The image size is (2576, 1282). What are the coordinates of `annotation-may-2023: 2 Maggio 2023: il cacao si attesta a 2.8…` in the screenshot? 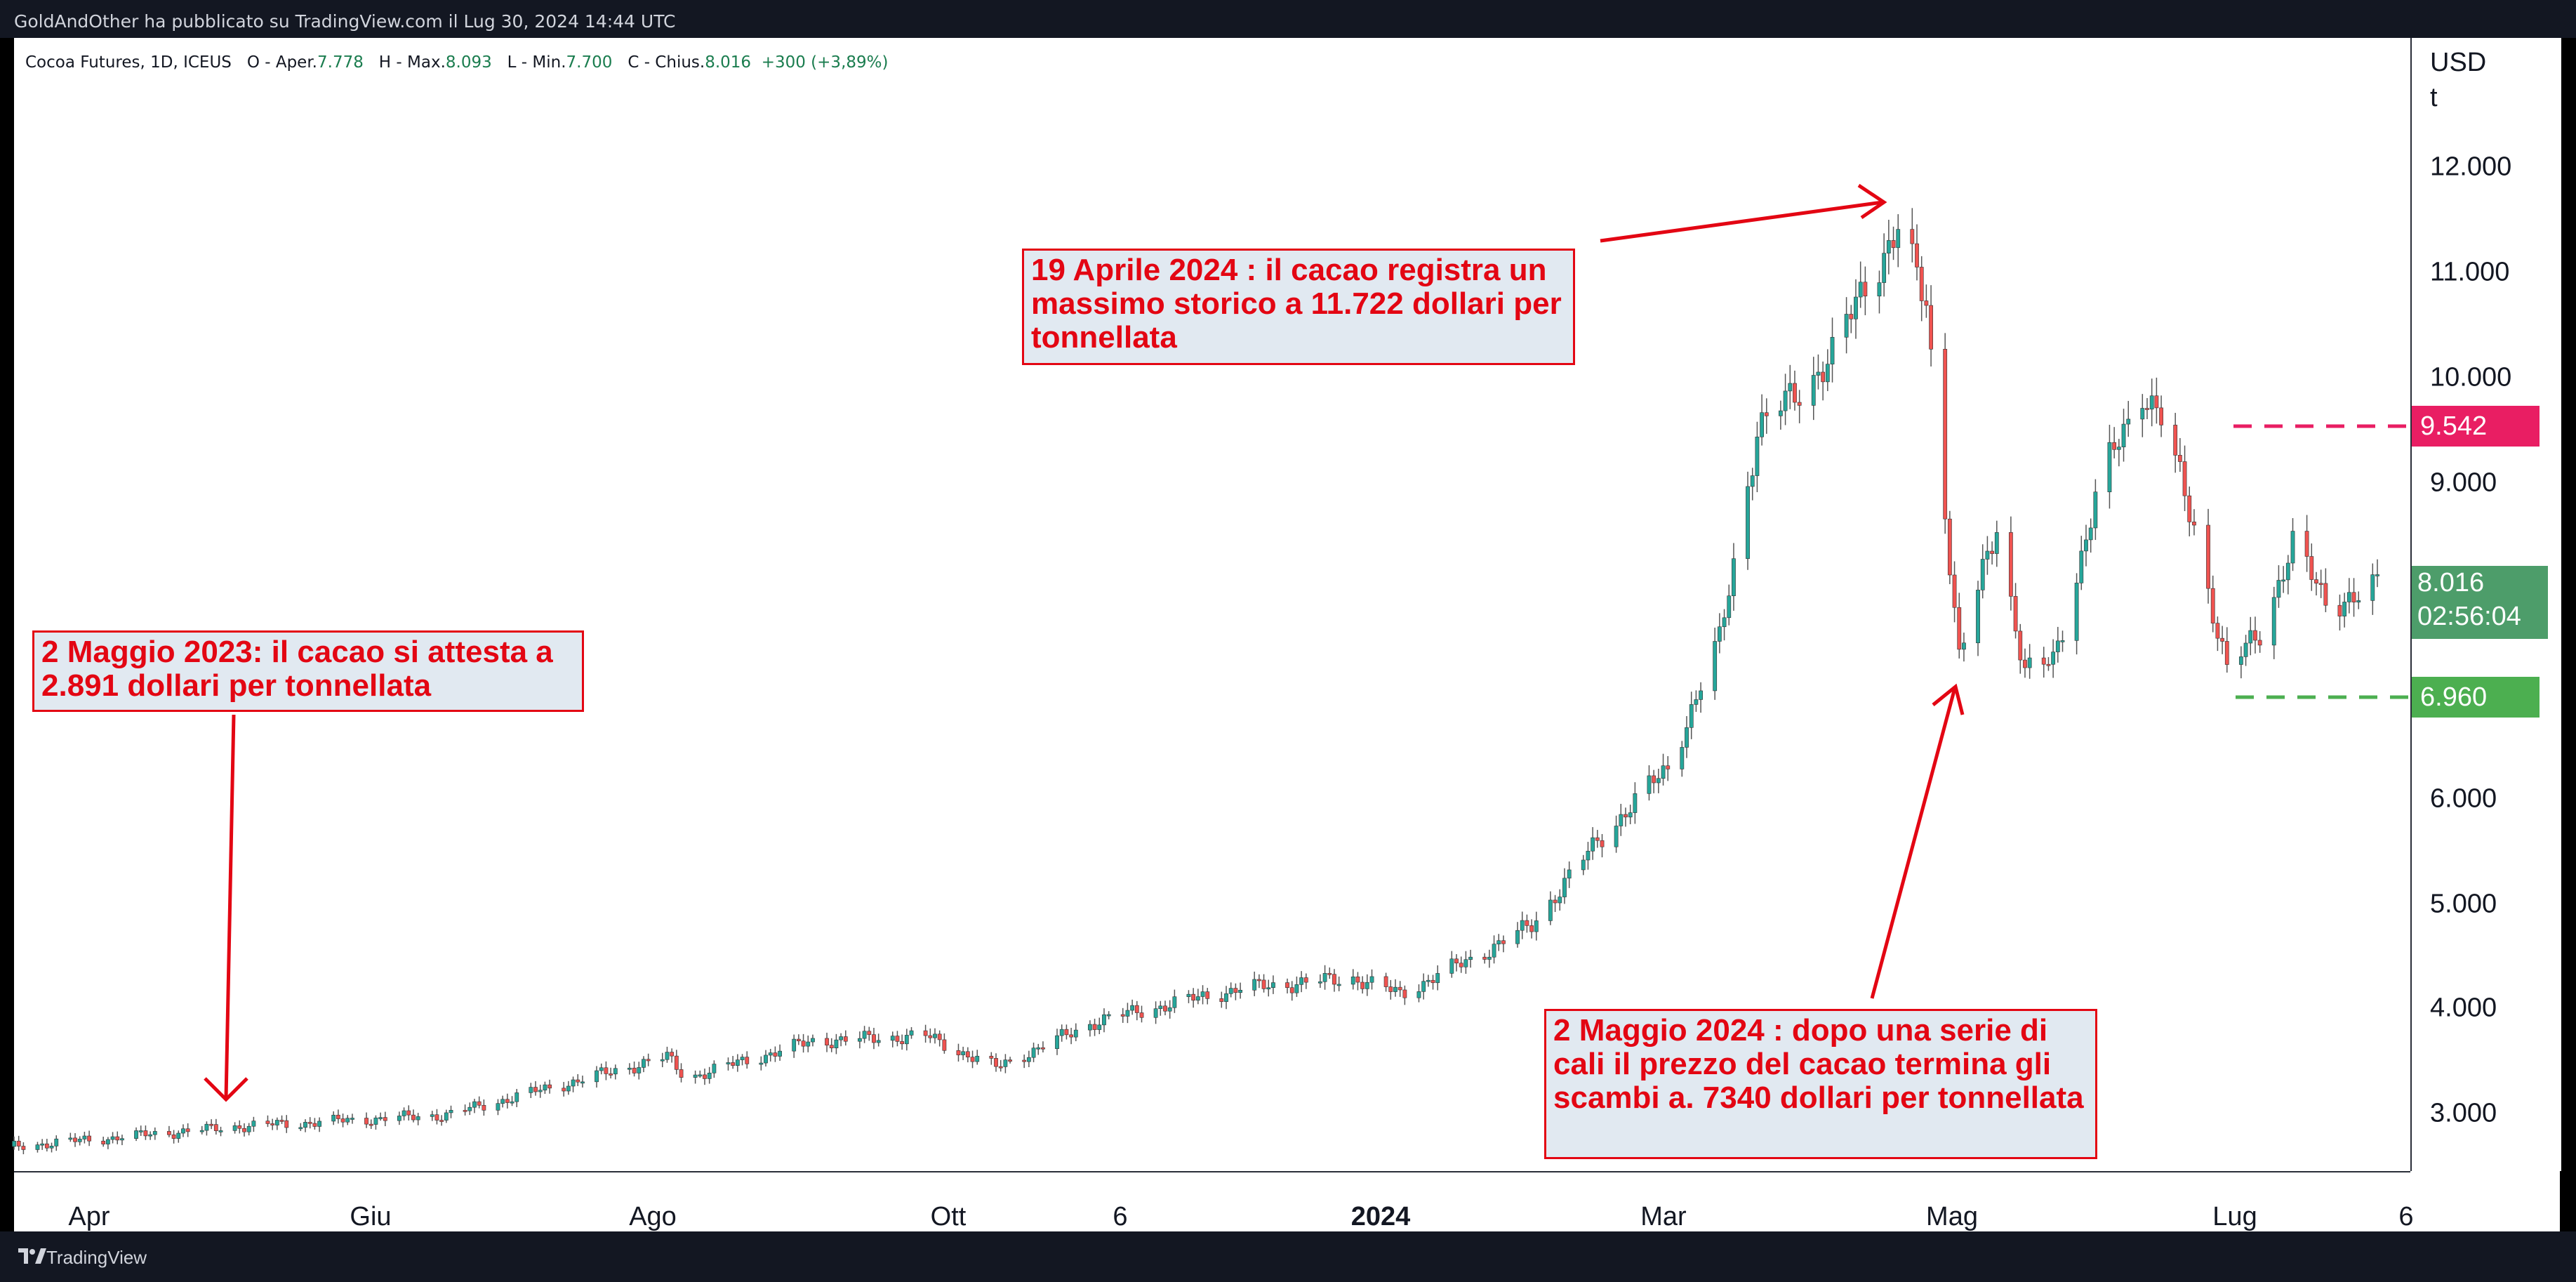 It's located at (308, 671).